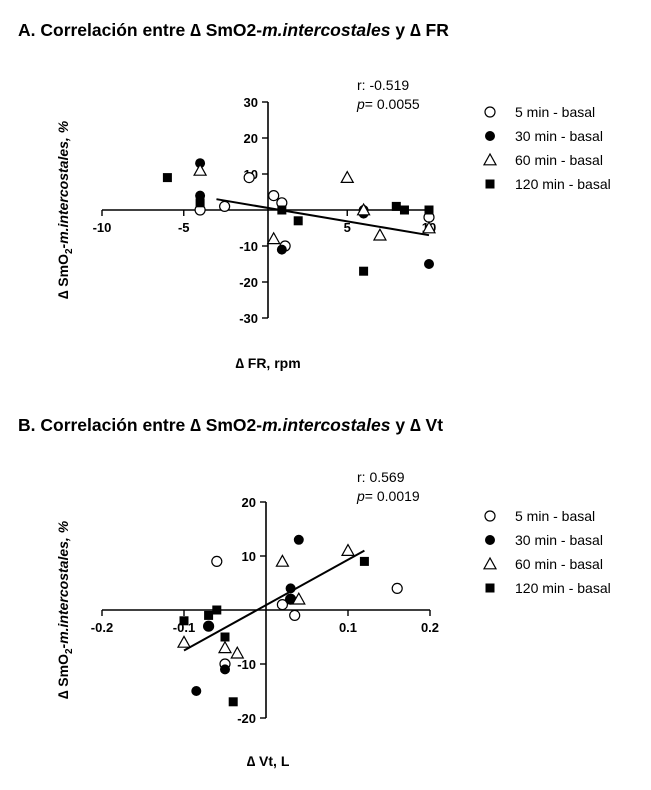 The height and width of the screenshot is (790, 651). Describe the element at coordinates (559, 136) in the screenshot. I see `panel-a-legend-label: 30 min - basal` at that location.